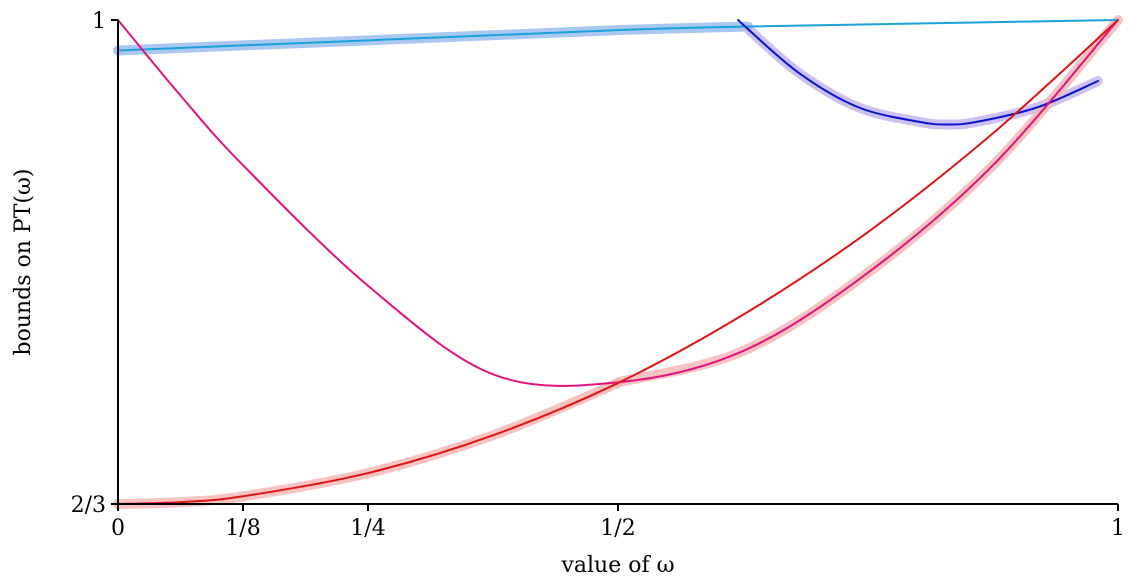 This screenshot has height=579, width=1133. Describe the element at coordinates (1118, 528) in the screenshot. I see `x-tick-label: 1` at that location.